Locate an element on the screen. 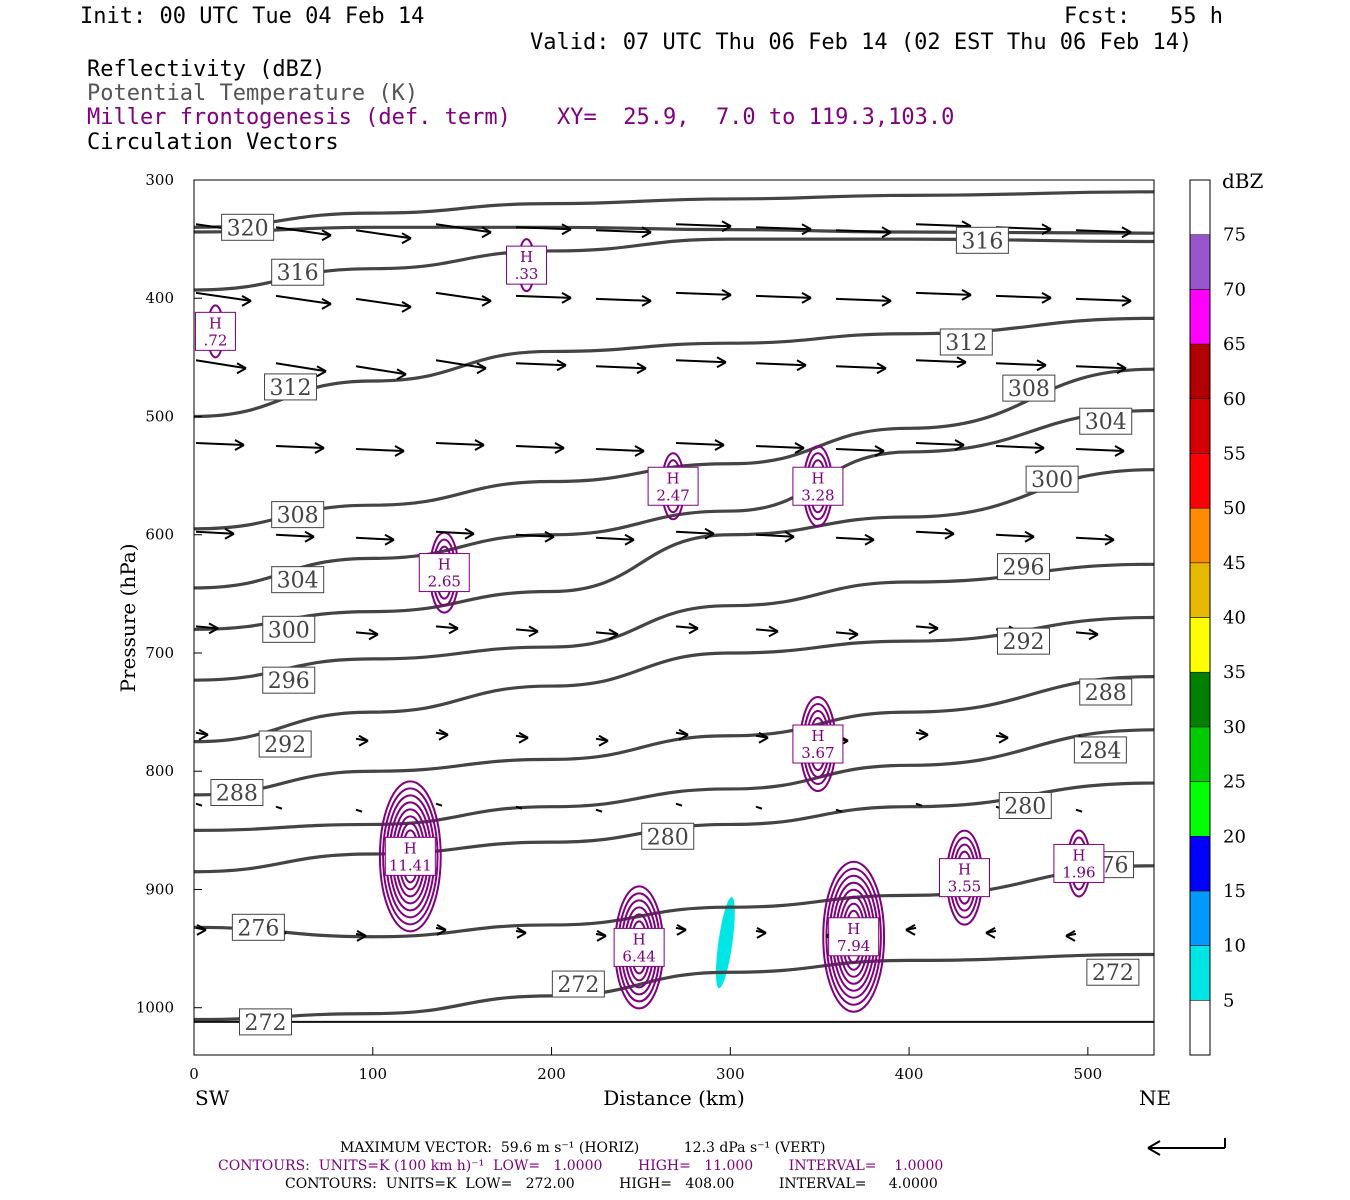 The image size is (1350, 1200). x-tick-label: 100 is located at coordinates (372, 1074).